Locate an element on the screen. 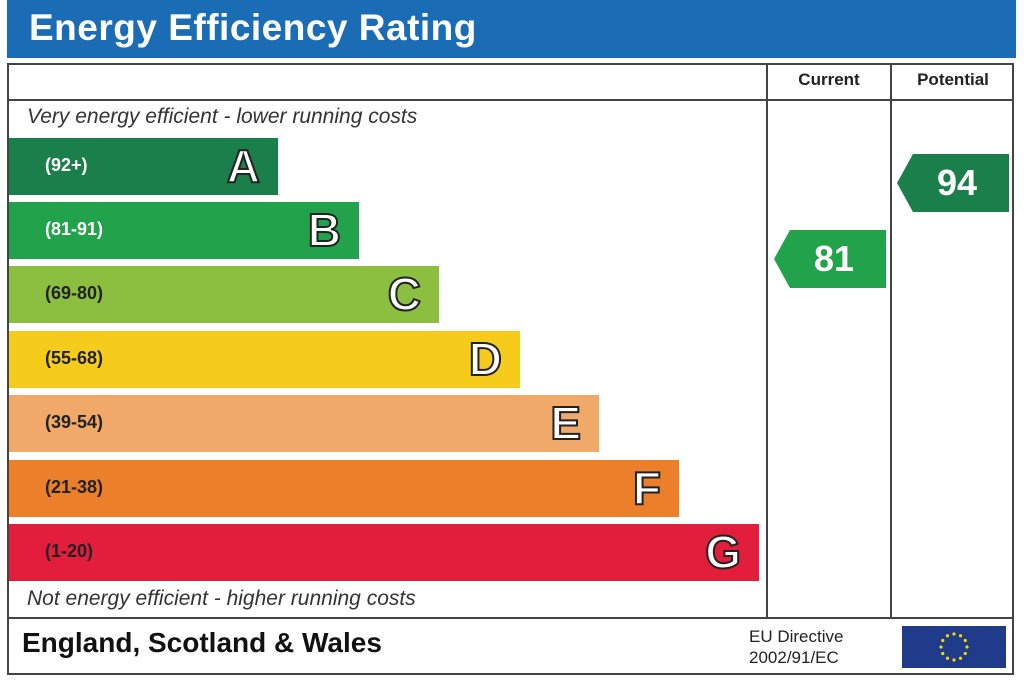  current-column-header: Current is located at coordinates (829, 79).